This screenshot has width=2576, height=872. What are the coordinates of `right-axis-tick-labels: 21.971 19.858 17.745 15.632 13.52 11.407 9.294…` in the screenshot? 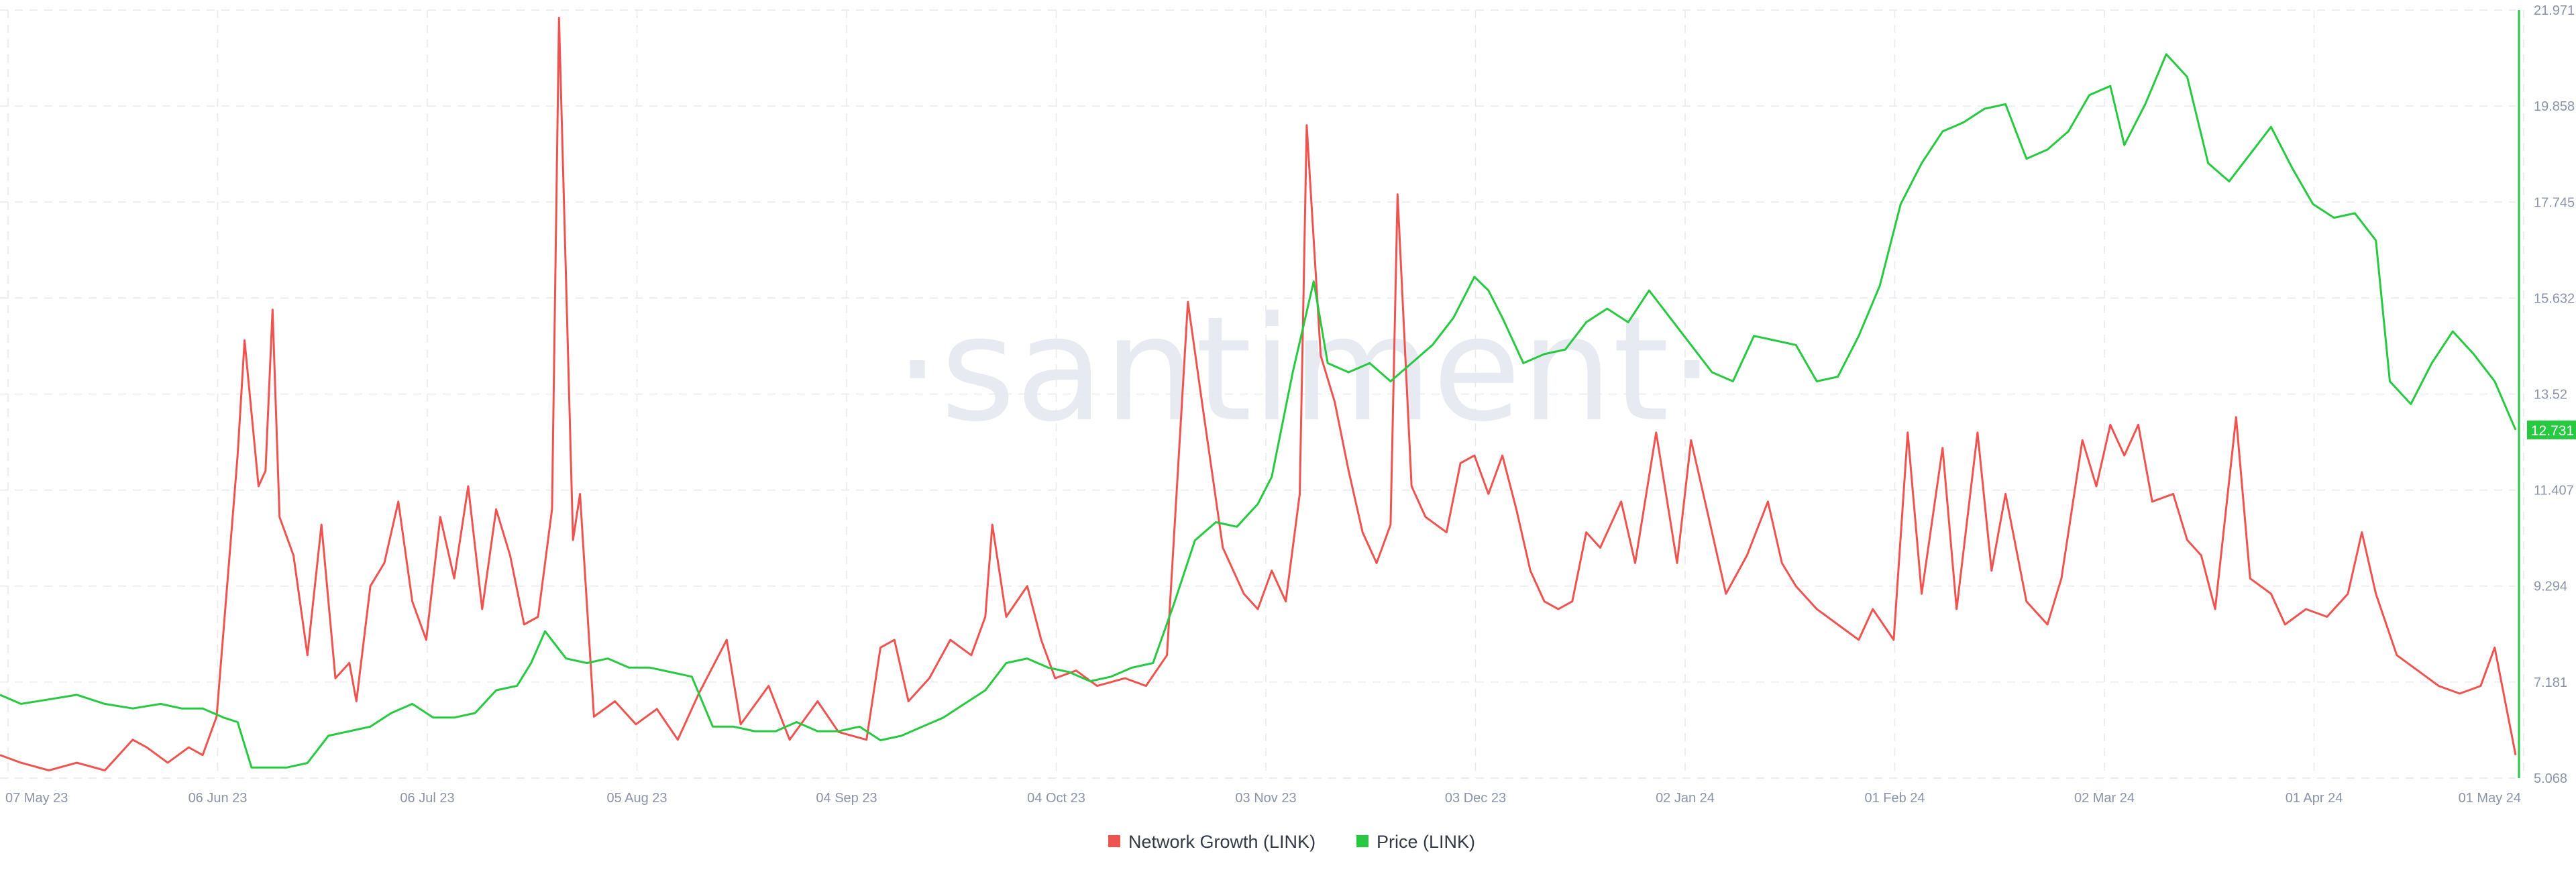 It's located at (2554, 395).